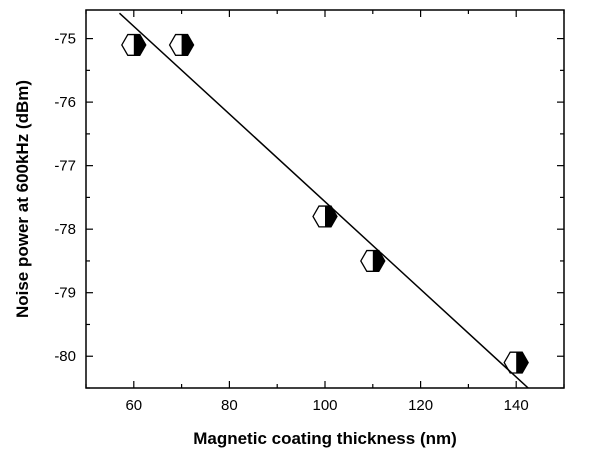 This screenshot has width=593, height=450. What do you see at coordinates (325, 438) in the screenshot?
I see `x-axis-title: Magnetic coating thickness (nm)` at bounding box center [325, 438].